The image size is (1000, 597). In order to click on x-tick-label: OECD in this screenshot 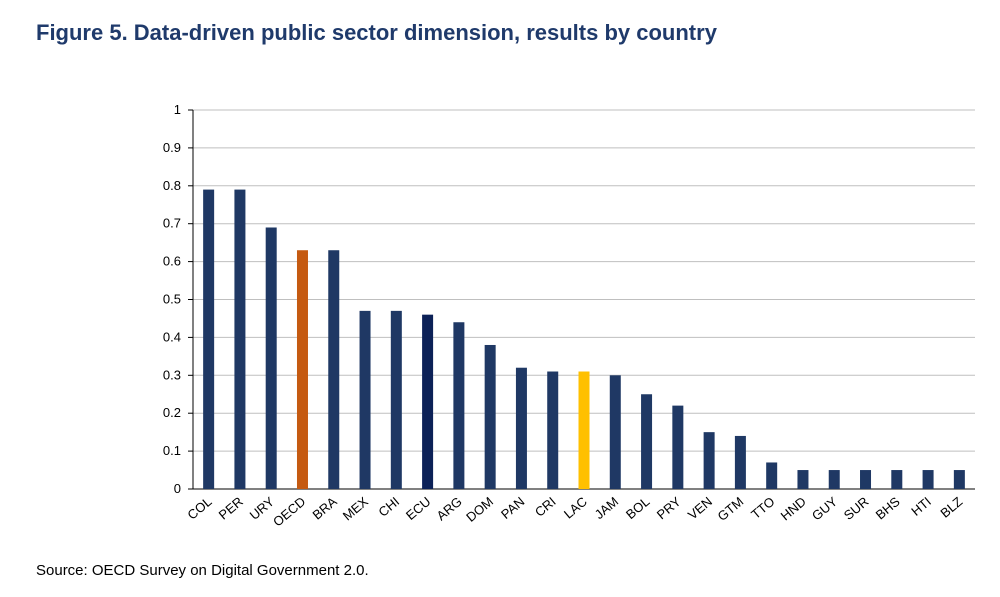, I will do `click(289, 512)`.